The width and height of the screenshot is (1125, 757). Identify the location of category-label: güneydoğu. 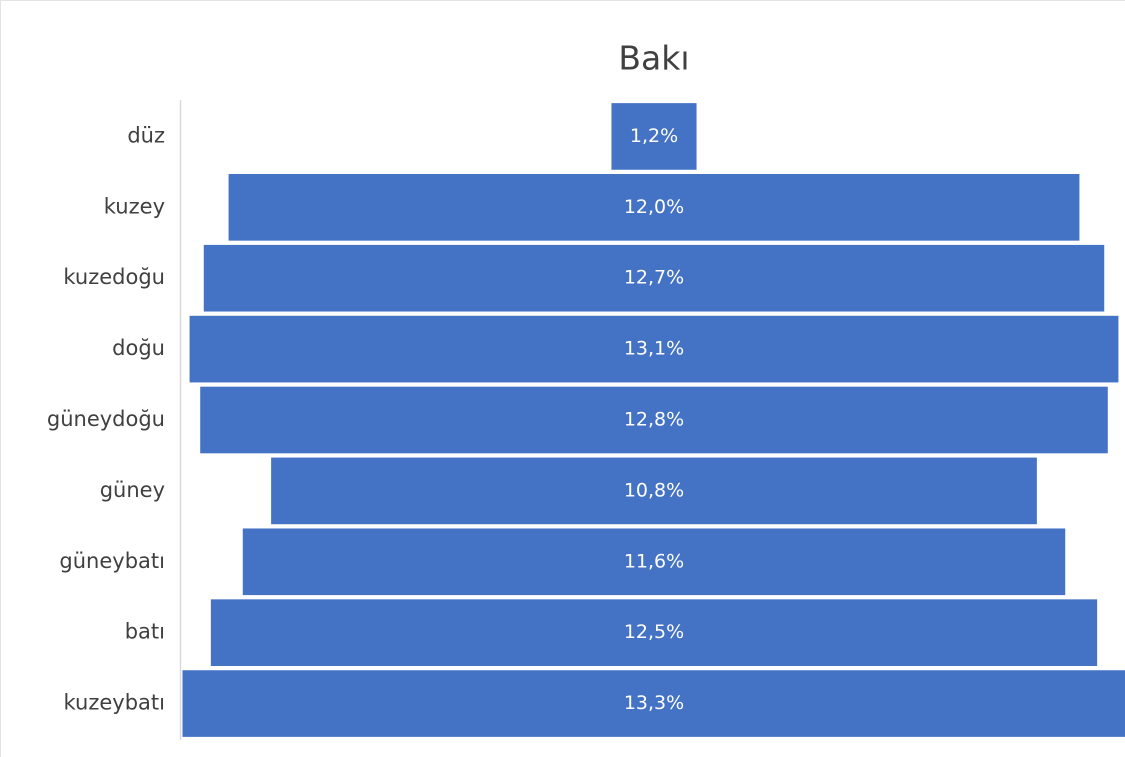
(106, 419).